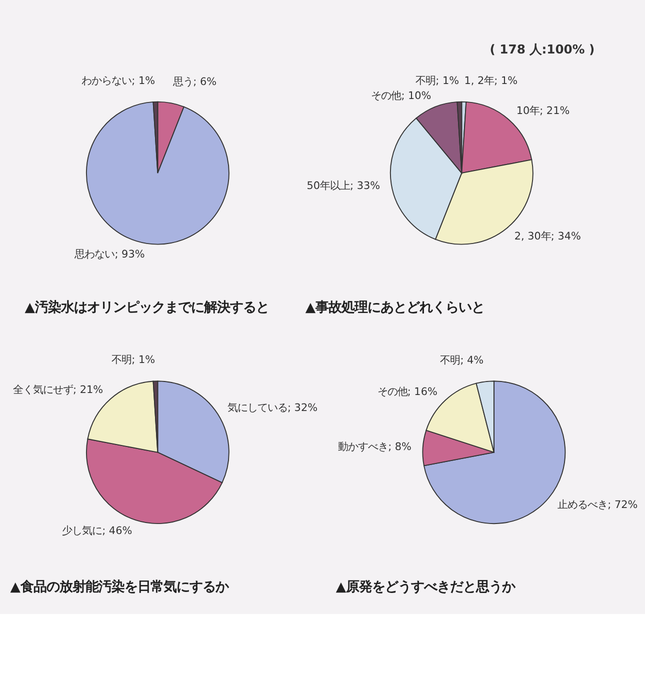 Image resolution: width=645 pixels, height=681 pixels. Describe the element at coordinates (97, 530) in the screenshot. I see `slice-label: 少し気に; 46%` at that location.